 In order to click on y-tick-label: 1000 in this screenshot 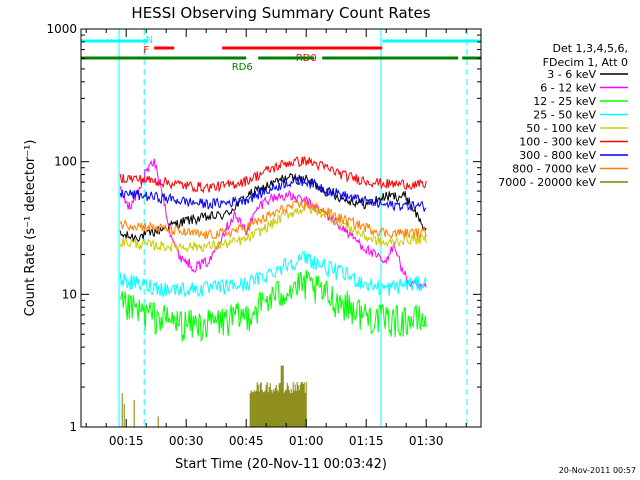, I will do `click(61, 29)`.